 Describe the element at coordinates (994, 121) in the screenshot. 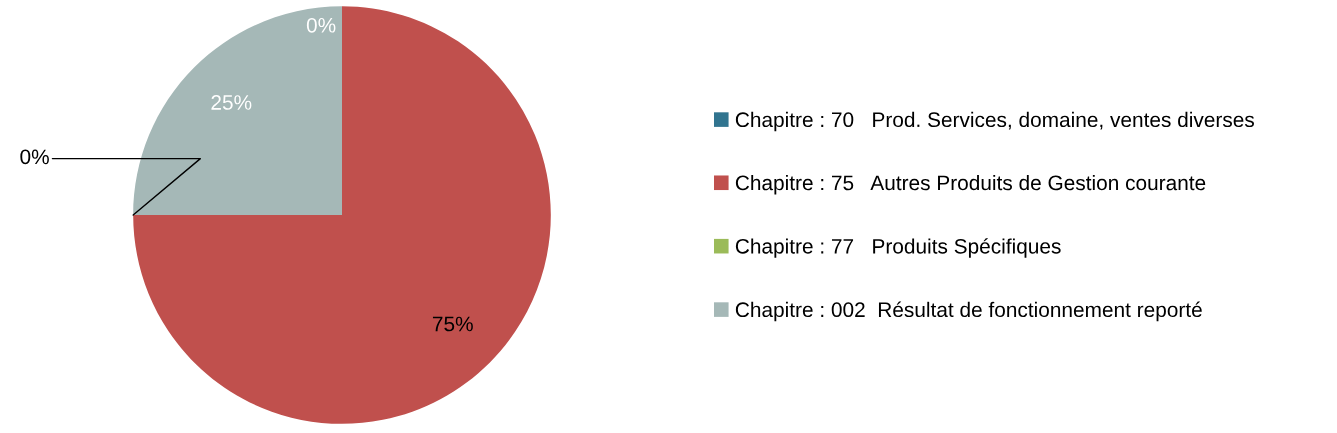

I see `legend-label: Chapitre : 70 Prod. Services, domaine, ventes diverses` at that location.